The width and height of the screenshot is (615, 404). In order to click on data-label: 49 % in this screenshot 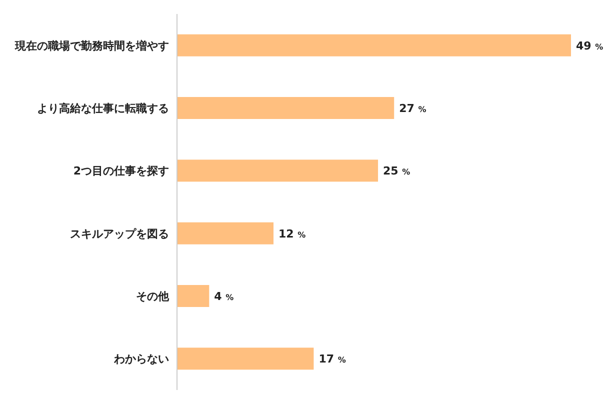, I will do `click(590, 45)`.